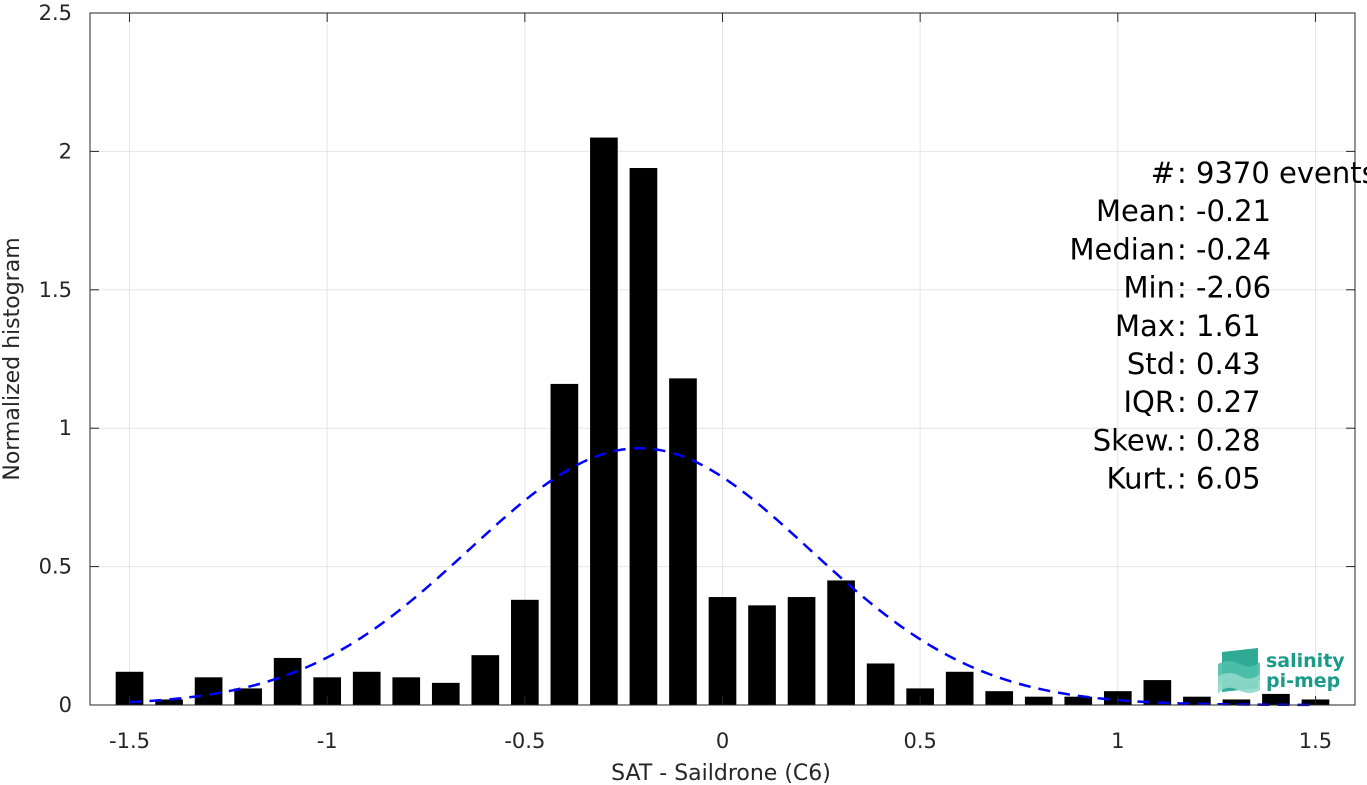 The image size is (1367, 785). I want to click on stat-label: Kurt., so click(1141, 479).